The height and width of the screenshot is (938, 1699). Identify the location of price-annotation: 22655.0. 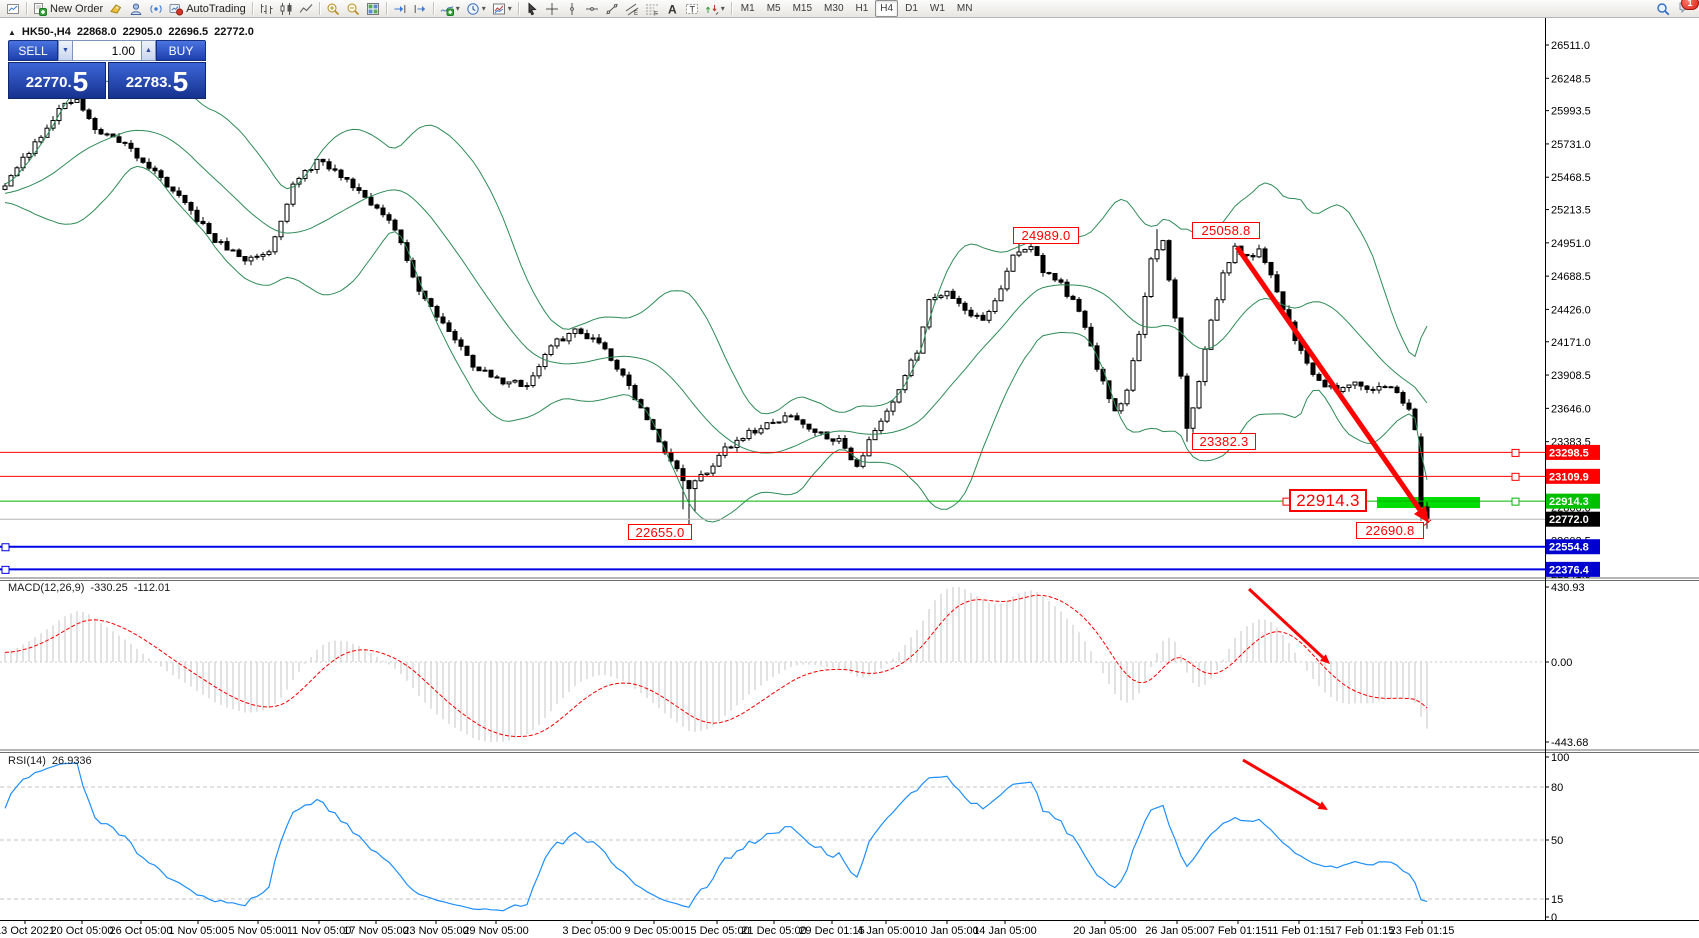
(660, 532).